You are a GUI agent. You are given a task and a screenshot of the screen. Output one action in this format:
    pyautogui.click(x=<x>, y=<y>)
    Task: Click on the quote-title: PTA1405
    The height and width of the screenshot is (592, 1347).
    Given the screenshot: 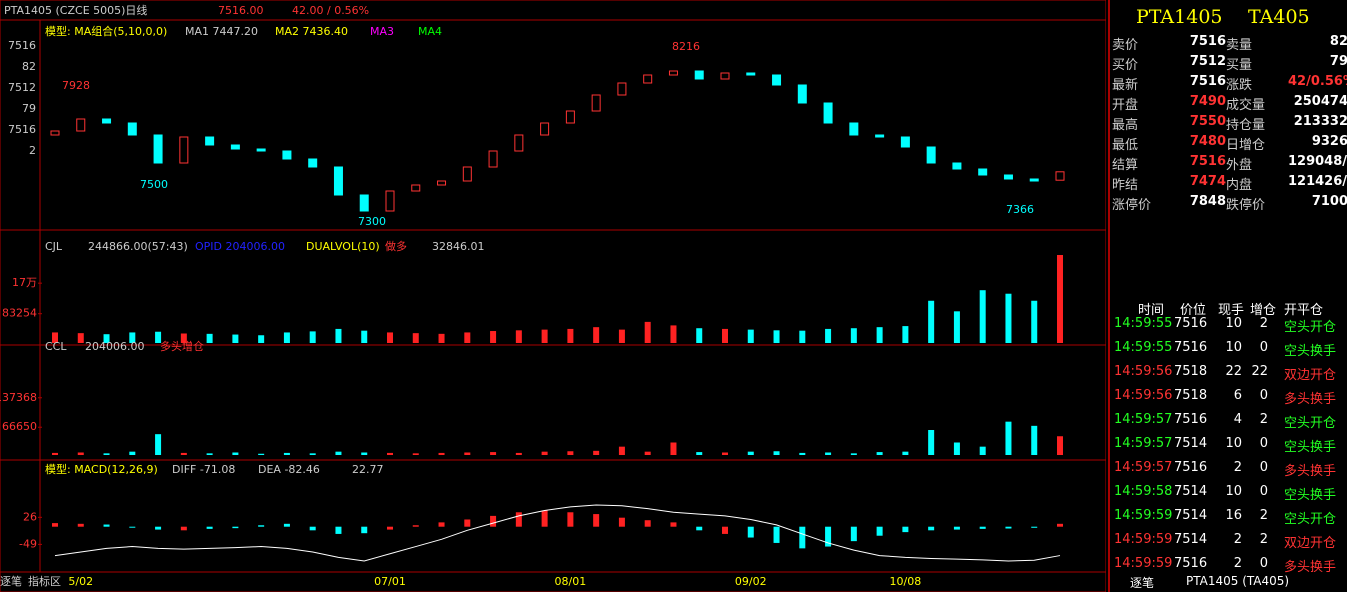 What is the action you would take?
    pyautogui.click(x=1179, y=17)
    